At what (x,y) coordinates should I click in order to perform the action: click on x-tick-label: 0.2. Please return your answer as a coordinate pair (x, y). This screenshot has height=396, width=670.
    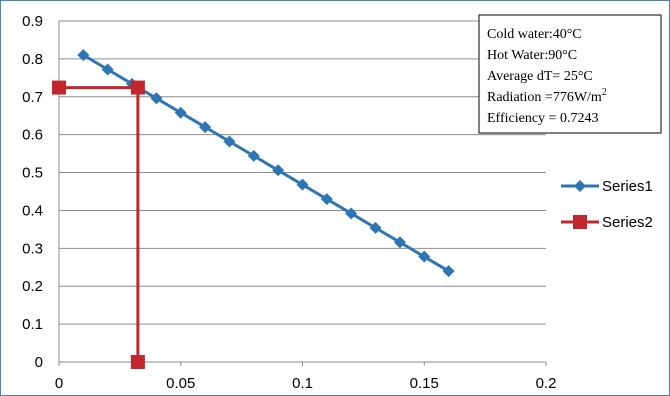
    Looking at the image, I should click on (546, 383).